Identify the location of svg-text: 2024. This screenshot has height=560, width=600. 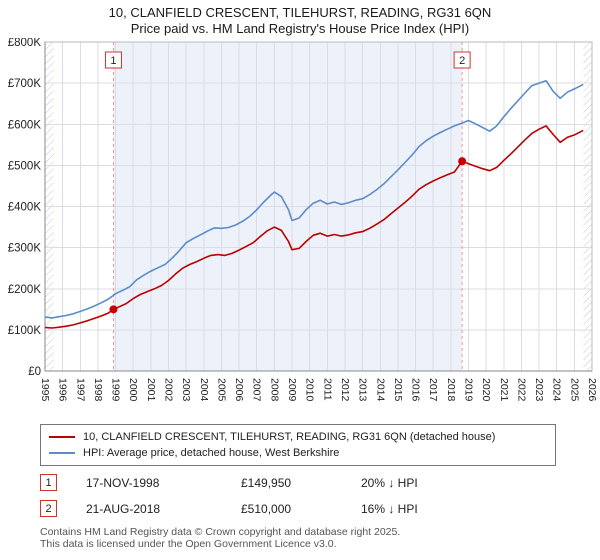
(557, 390).